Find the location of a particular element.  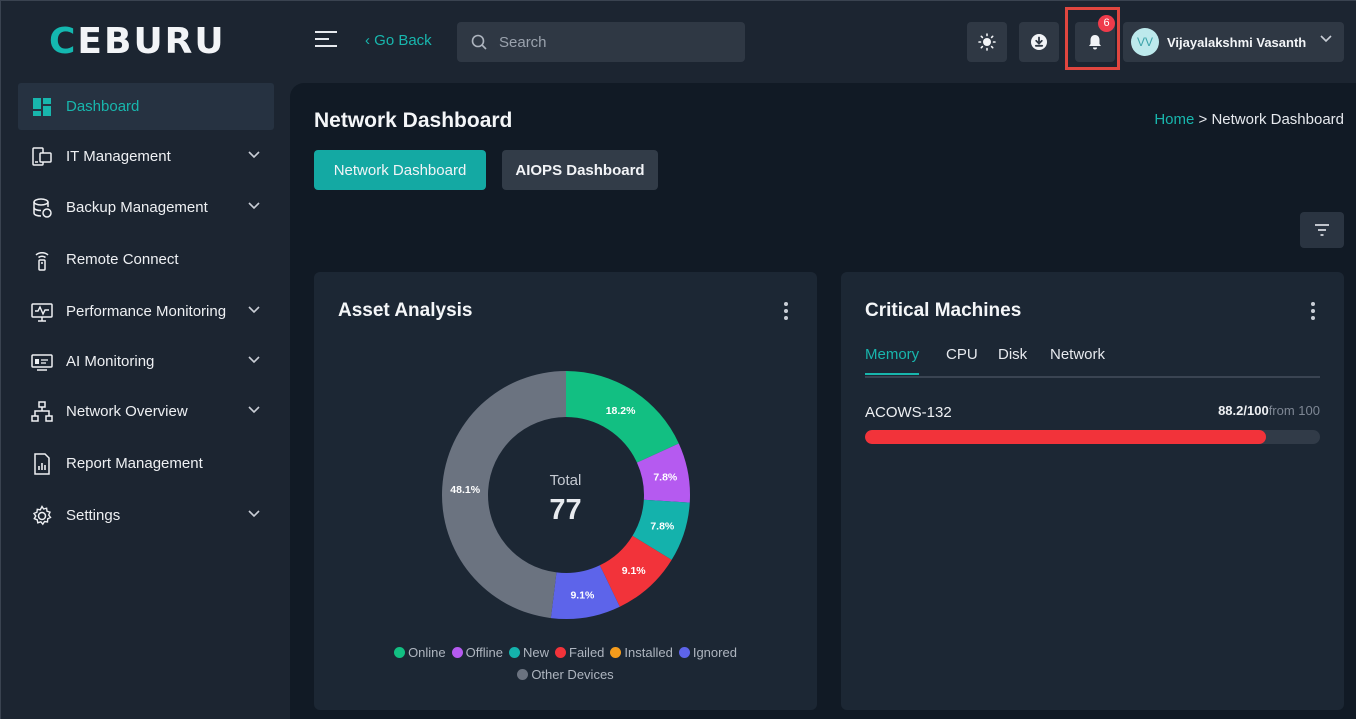

legend-label: Online is located at coordinates (427, 652).